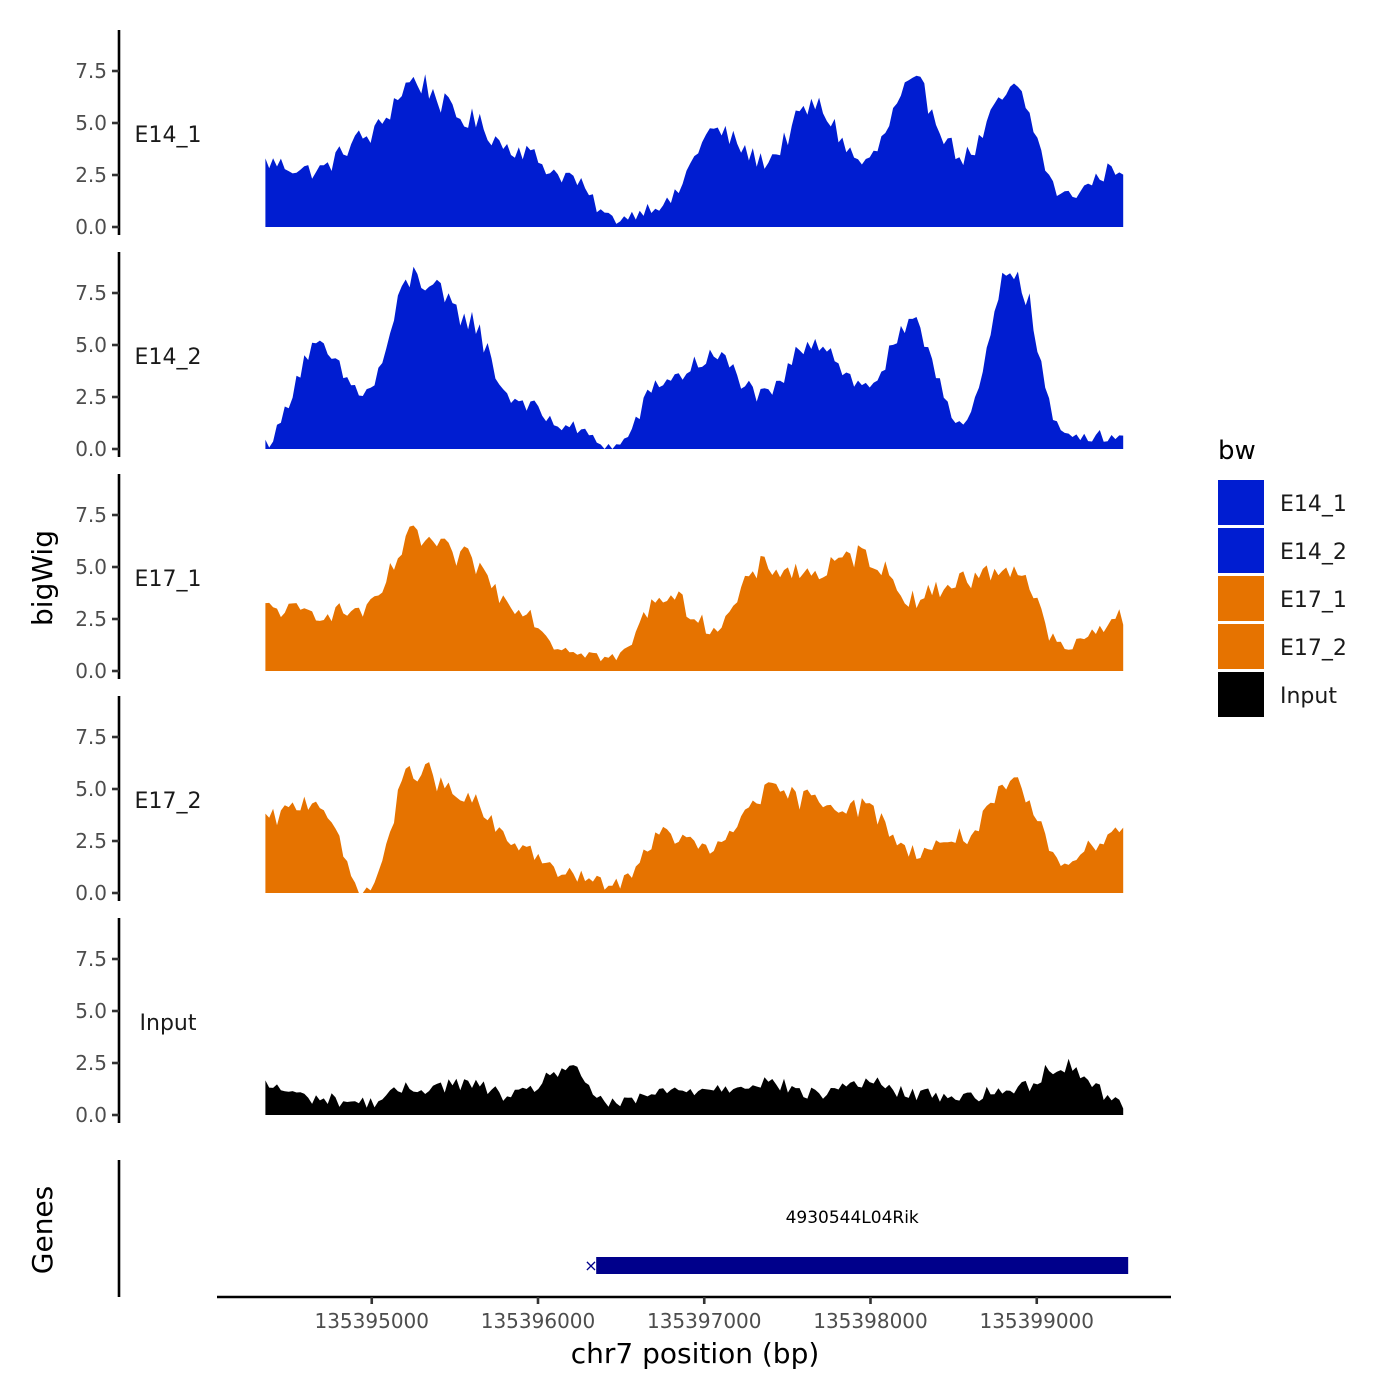  What do you see at coordinates (168, 801) in the screenshot?
I see `track-label: E17_2` at bounding box center [168, 801].